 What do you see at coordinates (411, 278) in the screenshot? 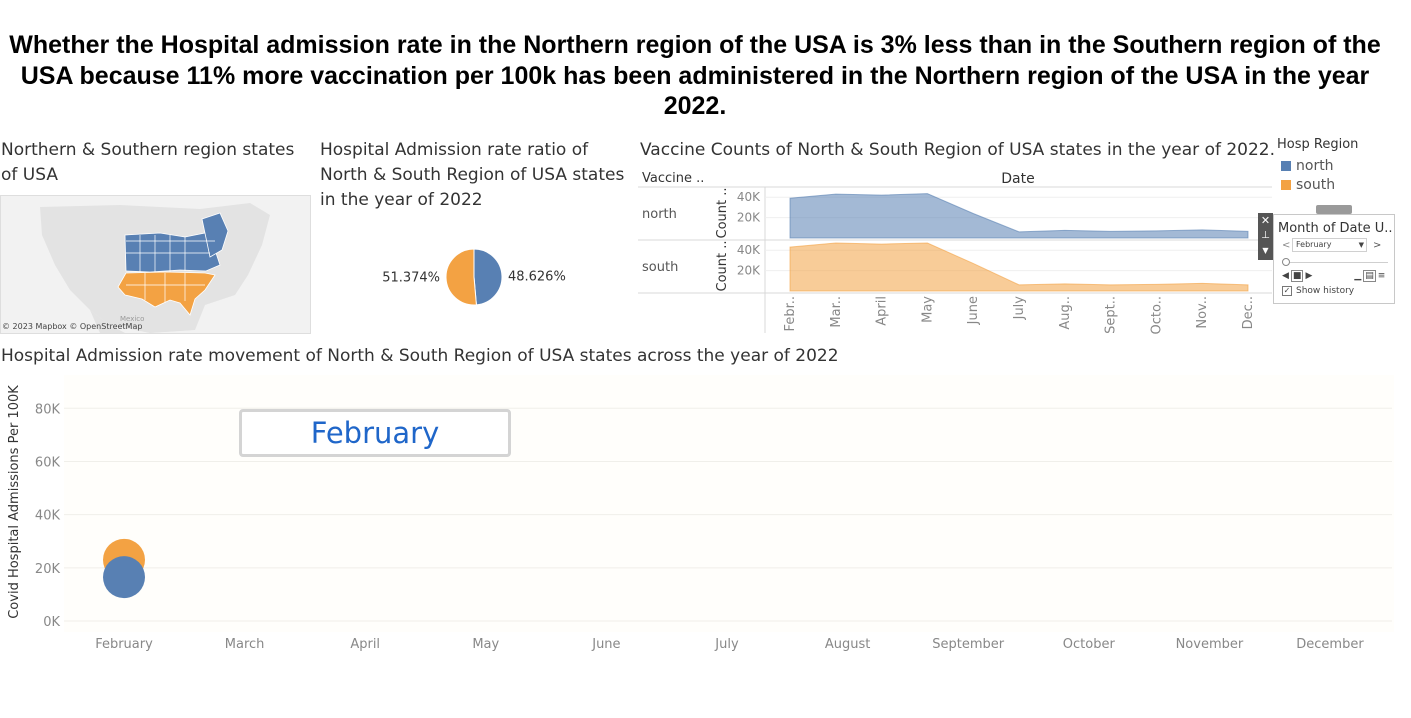
I see `pie-label-south: 51.374%` at bounding box center [411, 278].